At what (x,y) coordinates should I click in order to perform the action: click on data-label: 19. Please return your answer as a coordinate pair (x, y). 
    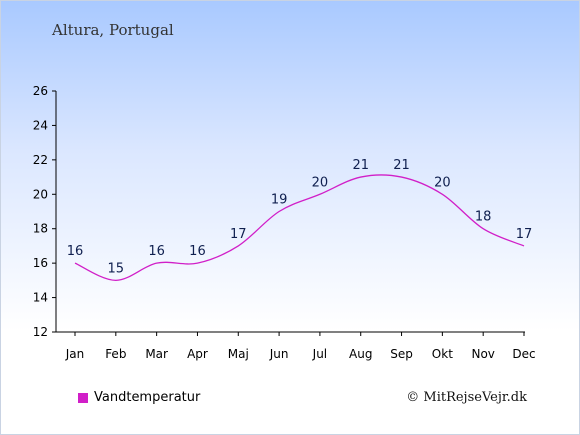
    Looking at the image, I should click on (279, 200).